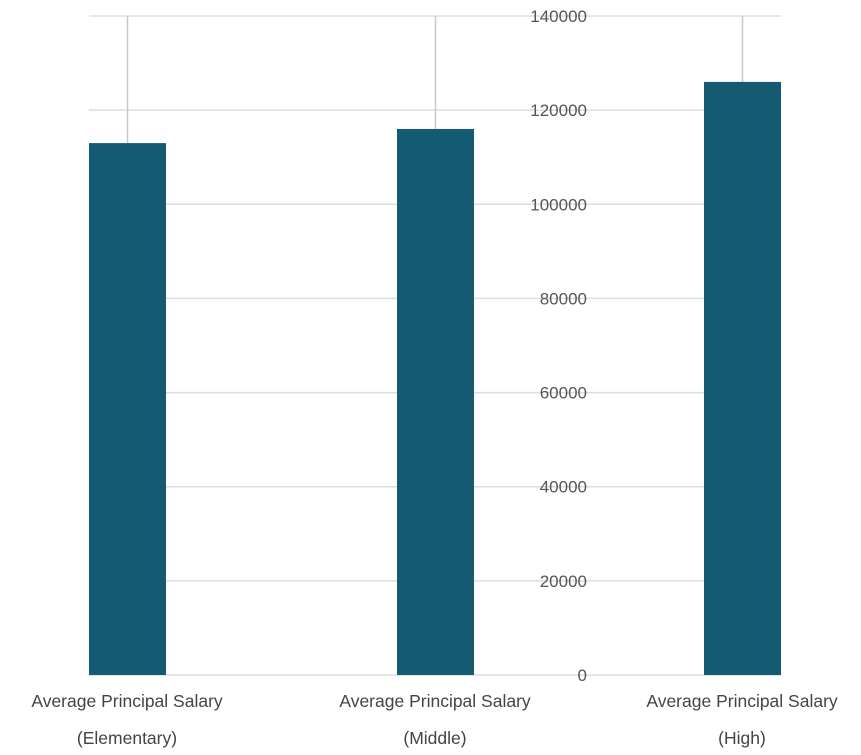 The width and height of the screenshot is (861, 755). What do you see at coordinates (563, 581) in the screenshot?
I see `y-tick-label: 20000` at bounding box center [563, 581].